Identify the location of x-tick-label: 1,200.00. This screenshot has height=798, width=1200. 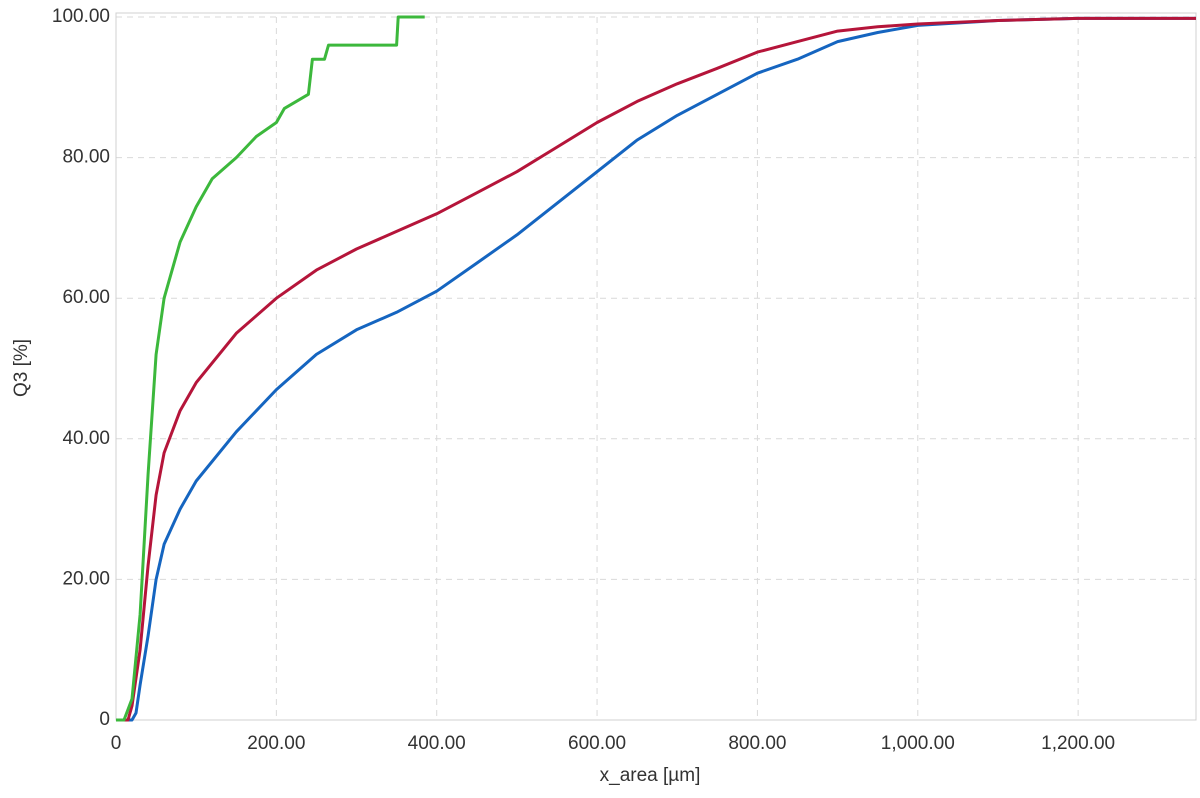
(1078, 743).